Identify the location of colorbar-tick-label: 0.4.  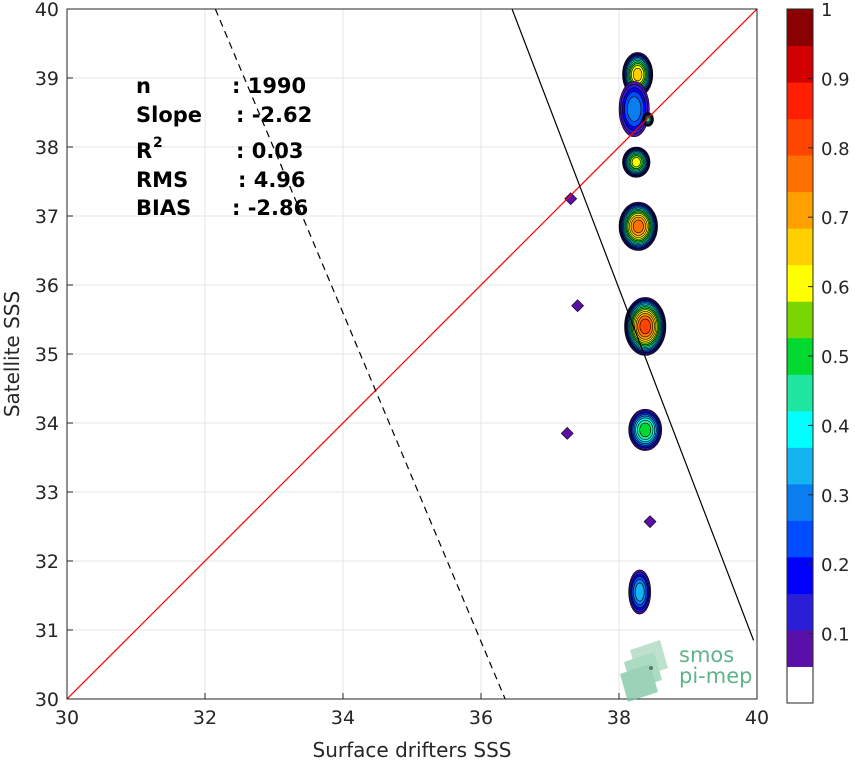
(835, 426).